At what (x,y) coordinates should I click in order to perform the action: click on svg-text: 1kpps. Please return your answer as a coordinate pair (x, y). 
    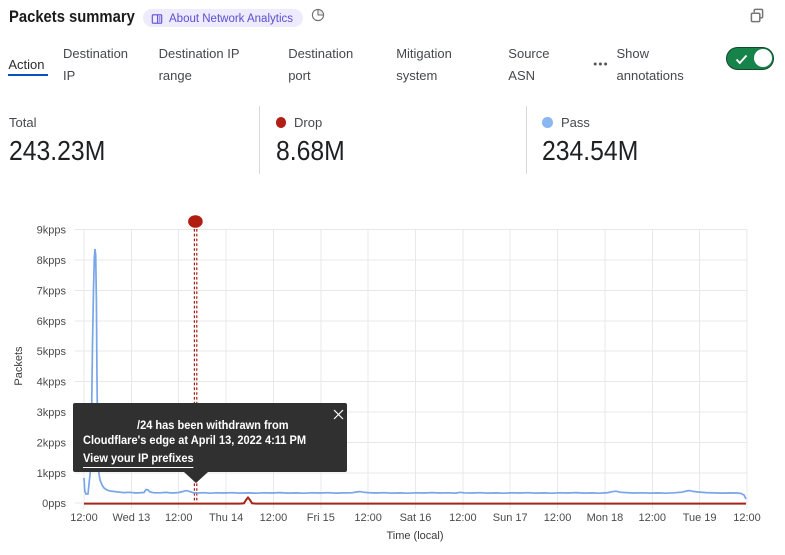
    Looking at the image, I should click on (52, 474).